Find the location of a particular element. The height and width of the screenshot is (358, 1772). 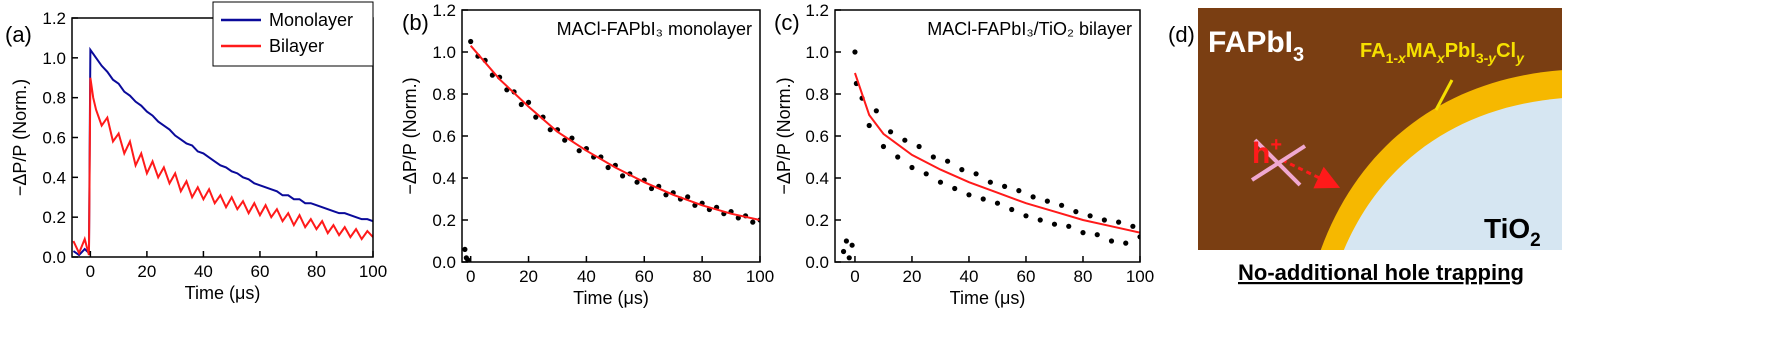

text-part: 3- is located at coordinates (1482, 58).